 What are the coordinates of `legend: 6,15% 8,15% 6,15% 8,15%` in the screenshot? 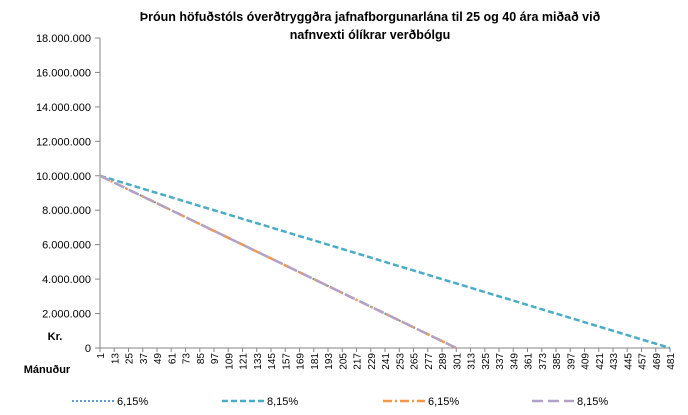 It's located at (340, 402).